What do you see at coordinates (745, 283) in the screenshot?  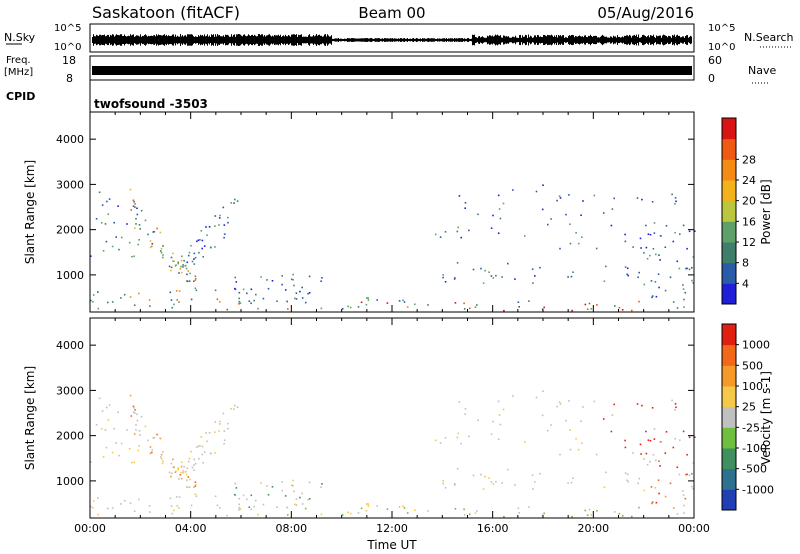 I see `colorbar-tick-label: 4` at bounding box center [745, 283].